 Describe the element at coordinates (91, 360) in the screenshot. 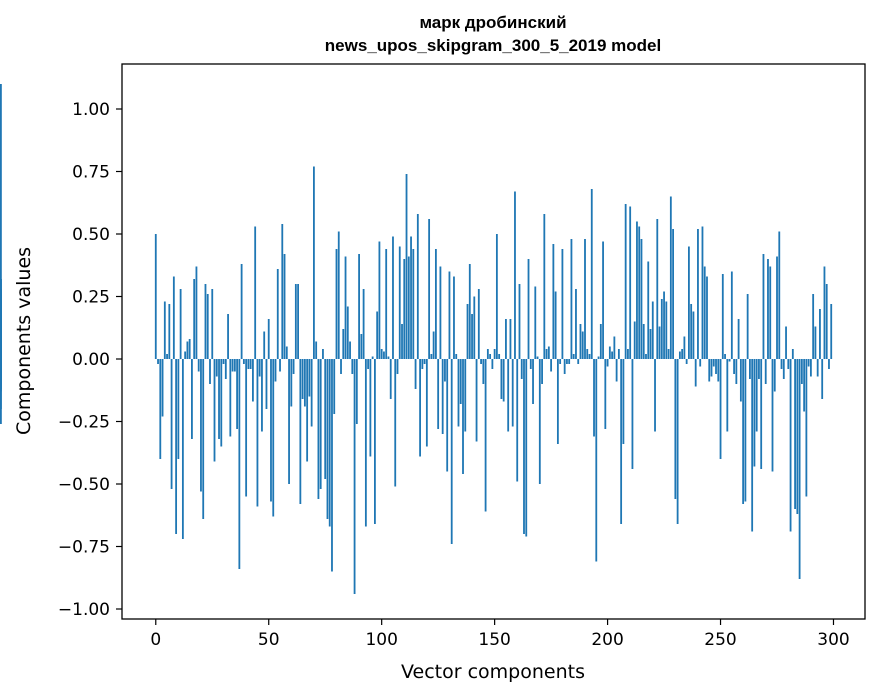

I see `y-tick-label: 0.00` at that location.